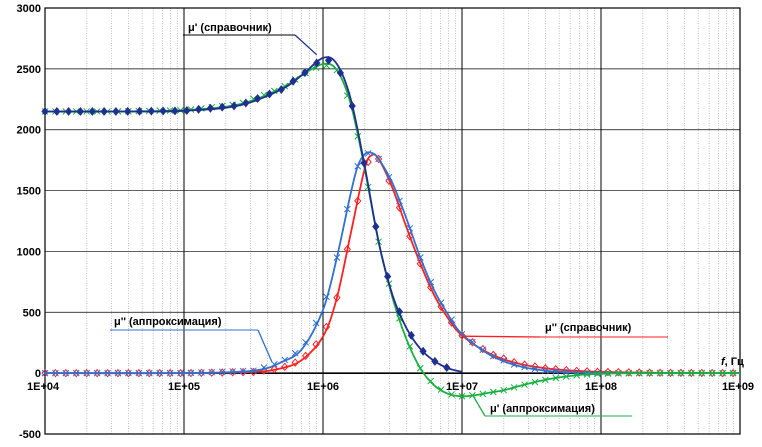 The width and height of the screenshot is (762, 447). Describe the element at coordinates (43, 387) in the screenshot. I see `x-tick-label: 1E+04` at that location.